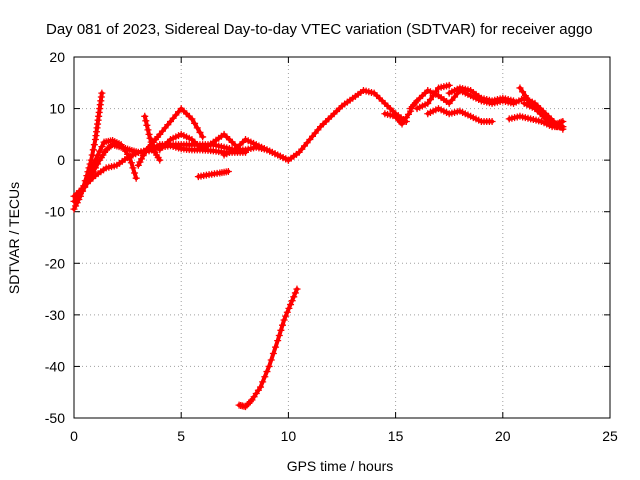 The height and width of the screenshot is (480, 640). Describe the element at coordinates (57, 57) in the screenshot. I see `y-tick-label: 20` at that location.